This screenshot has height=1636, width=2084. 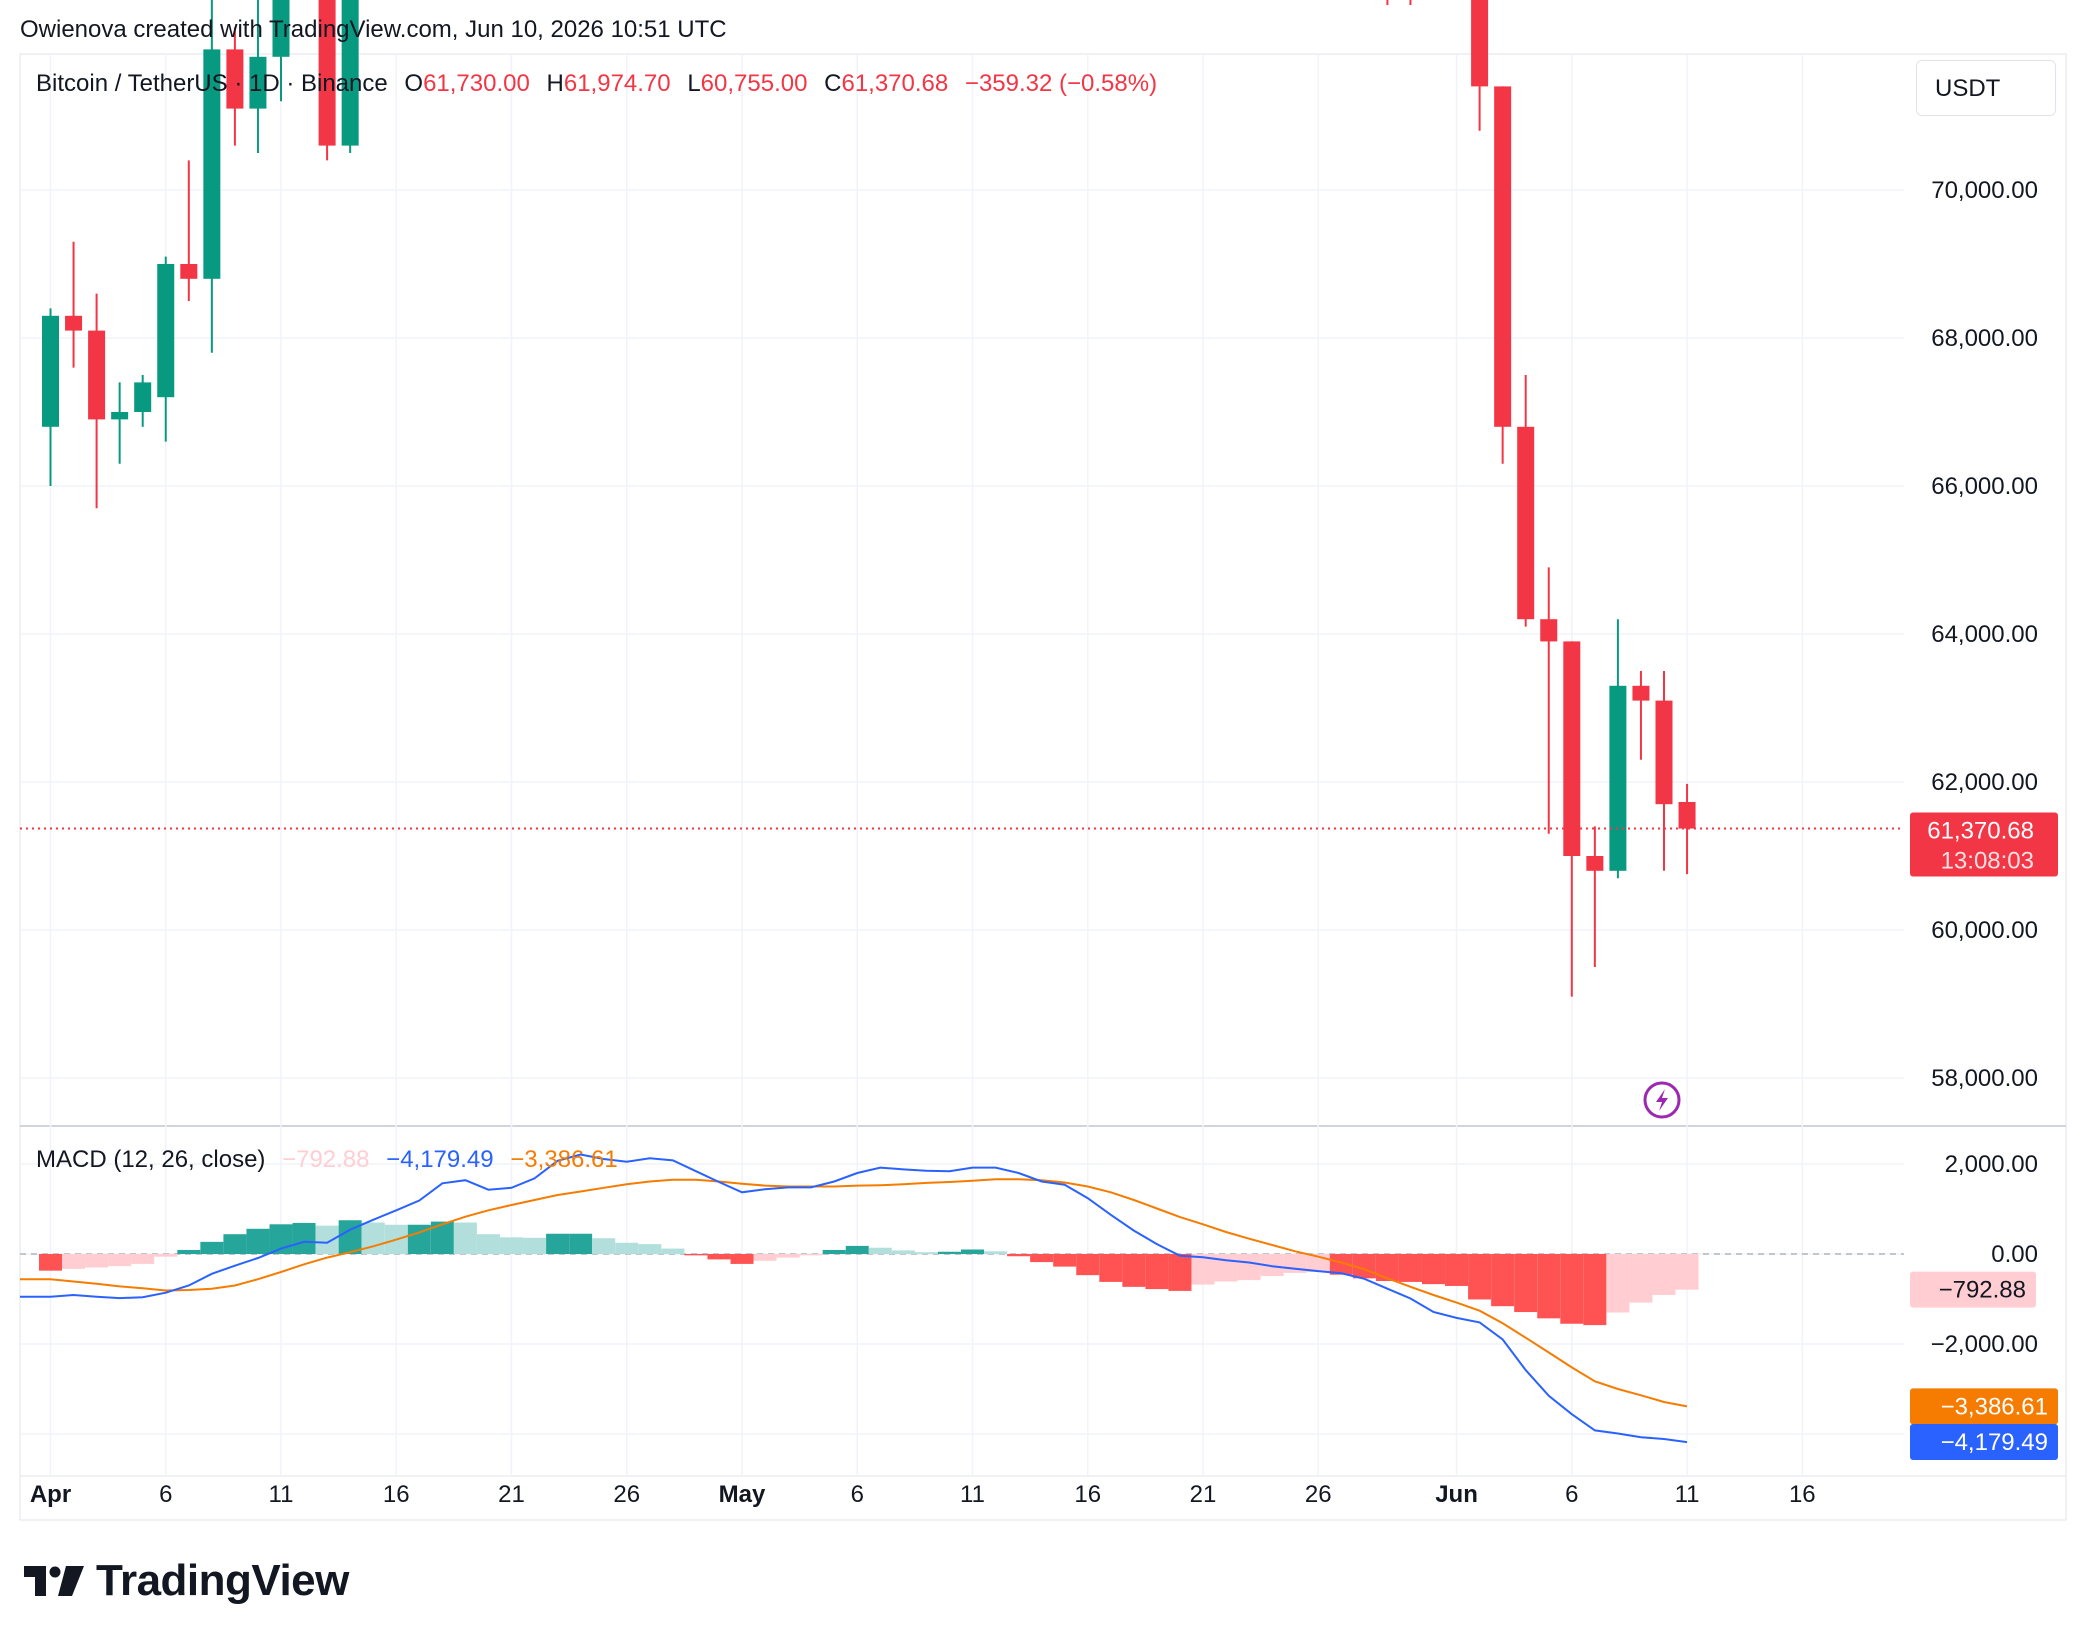 I want to click on time-tick-label: Apr, so click(x=50, y=1494).